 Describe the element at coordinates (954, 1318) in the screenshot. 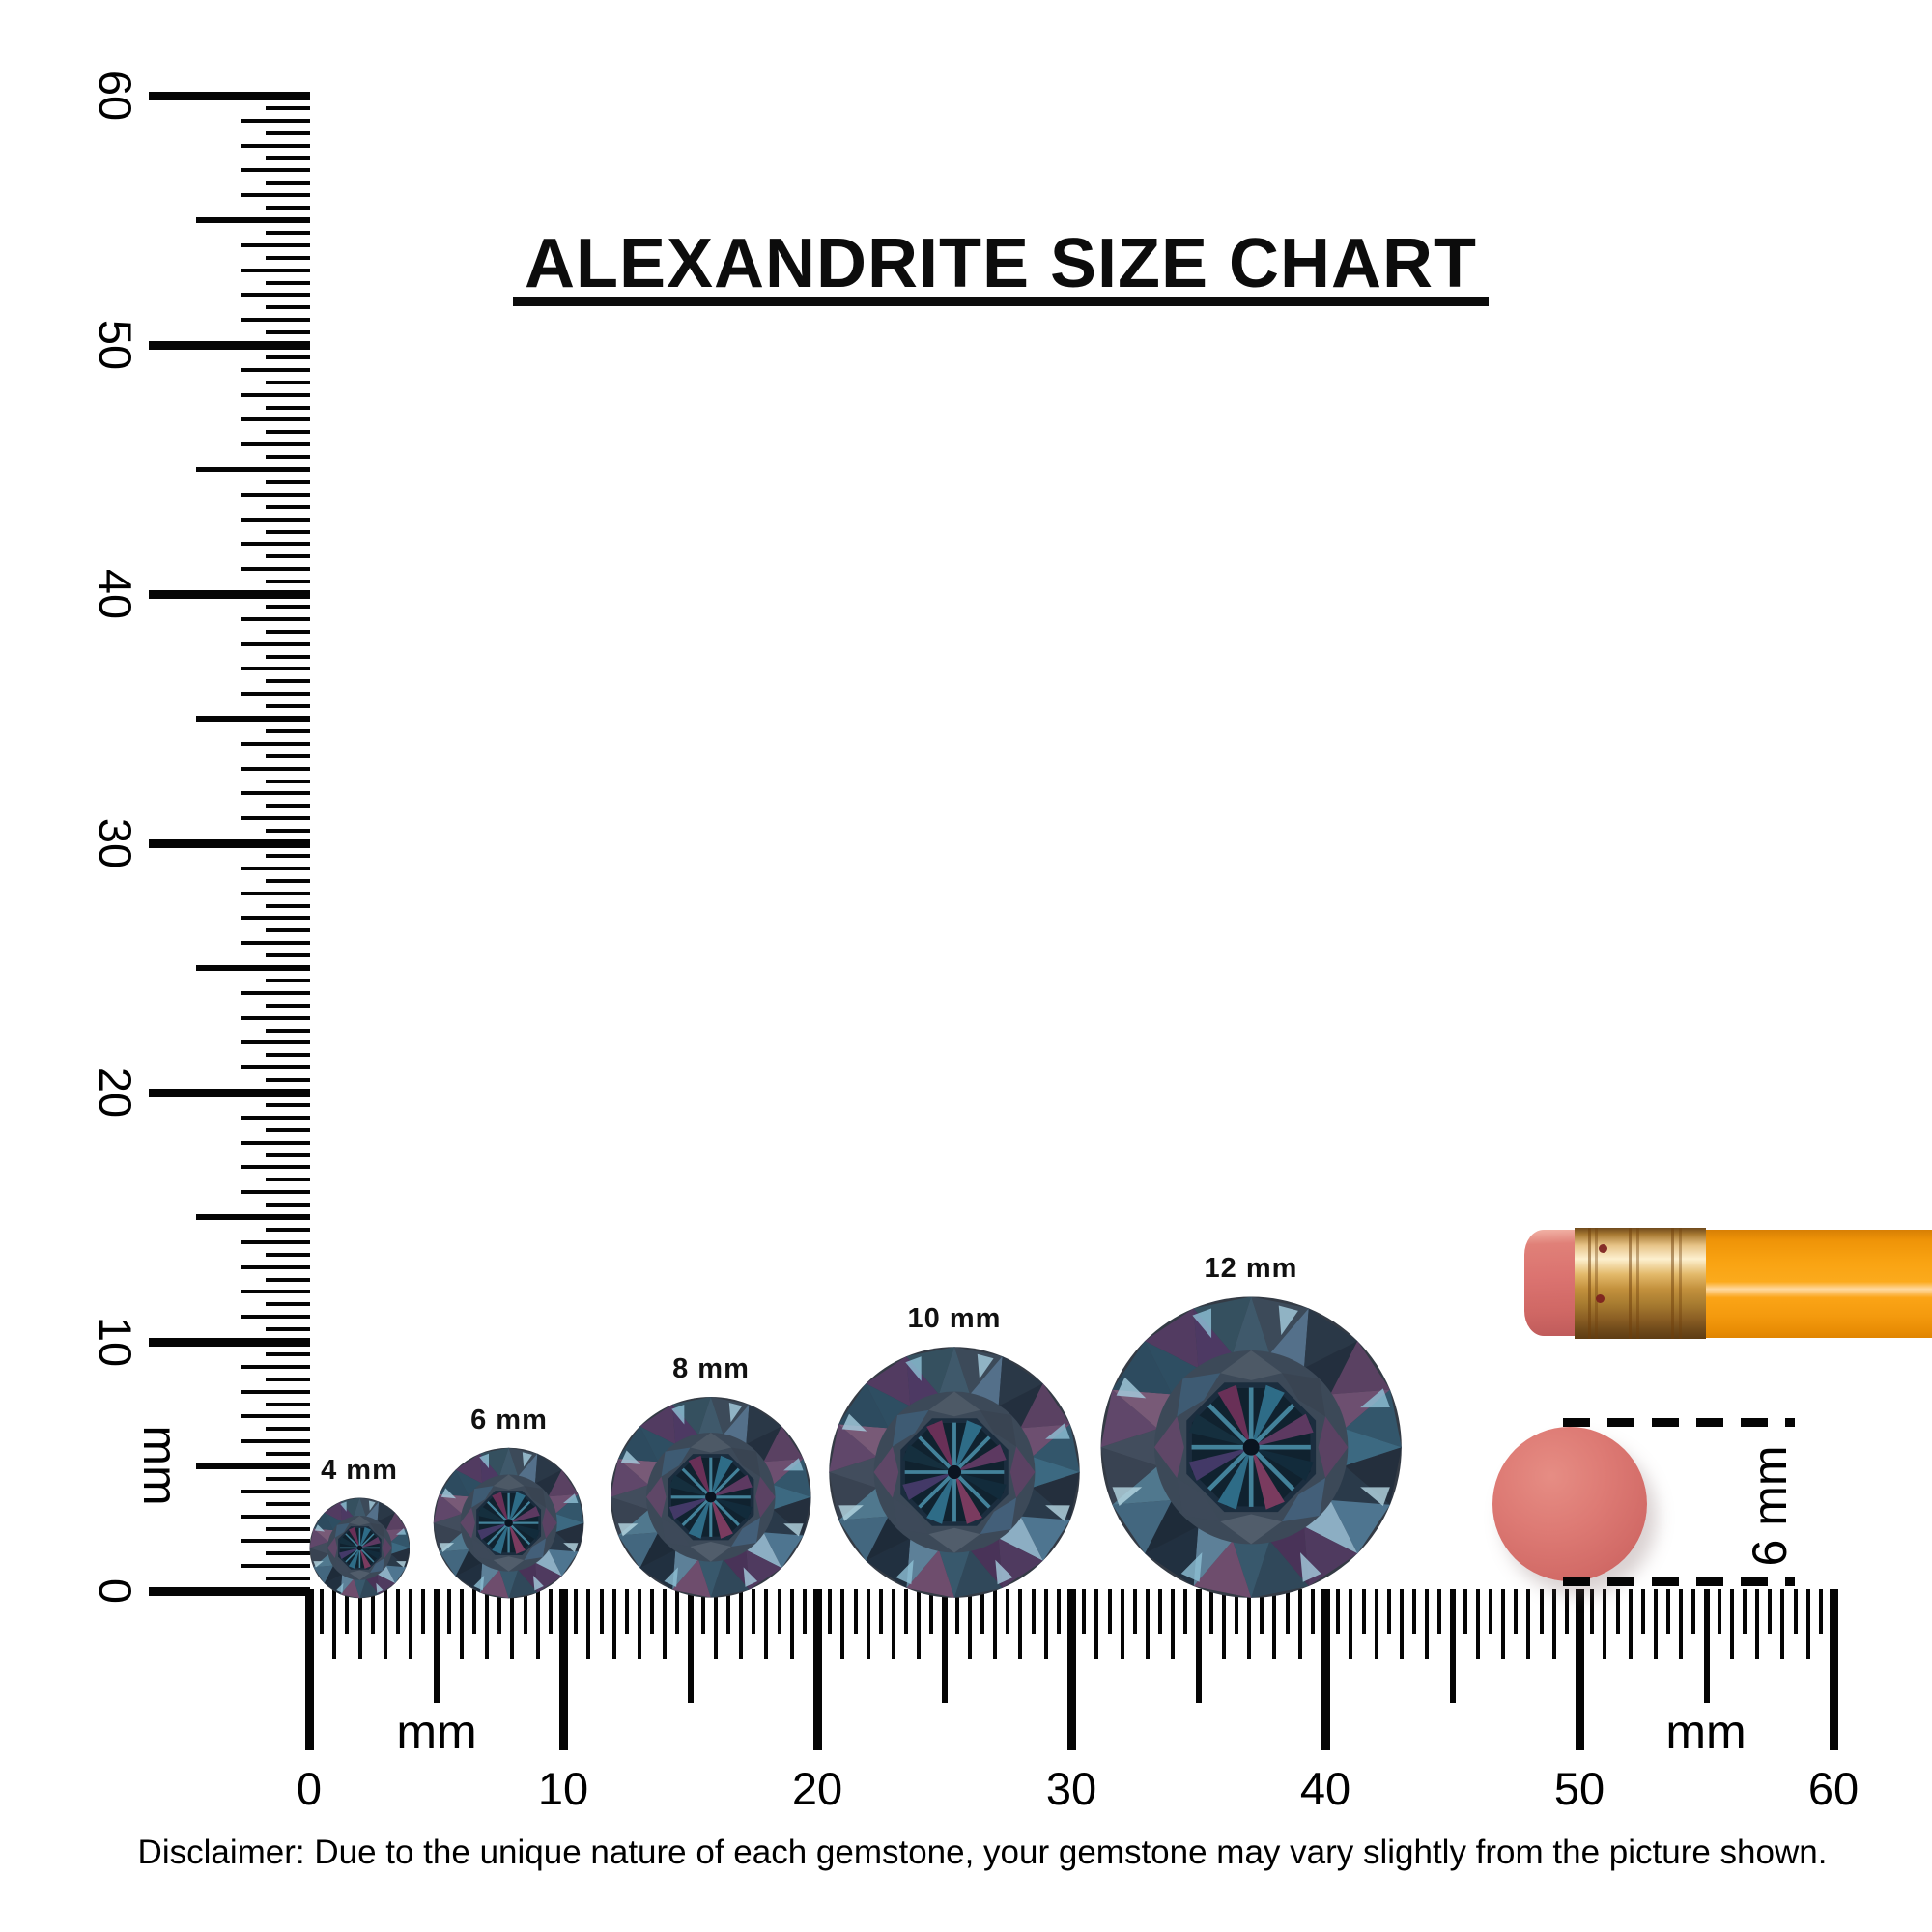

I see `gem-size-label-10mm: 10 mm` at that location.